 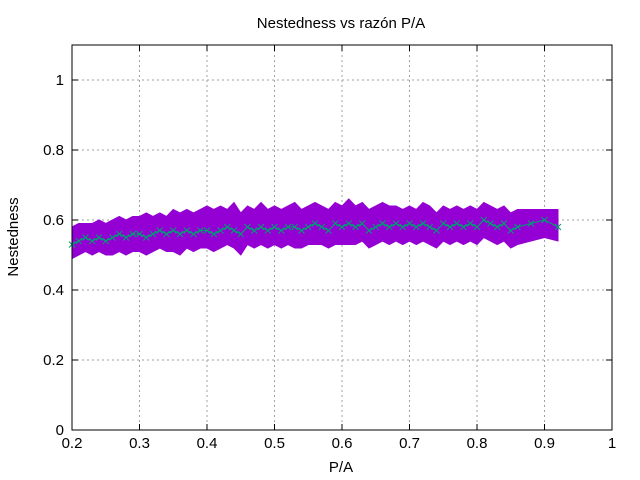 I want to click on chart-title: Nestedness vs razón P/A, so click(x=341, y=23).